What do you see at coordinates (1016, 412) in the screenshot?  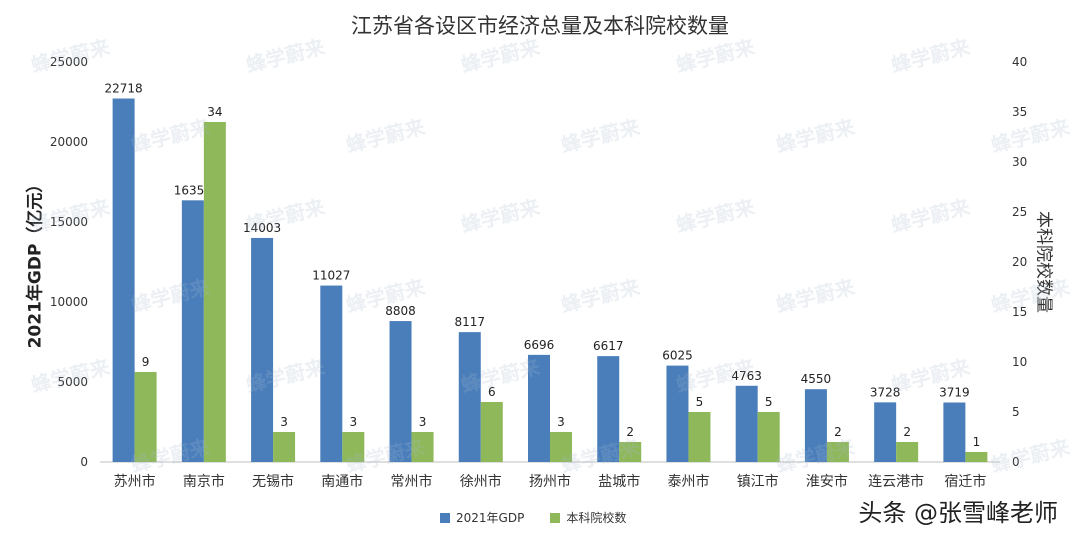 I see `y-right-tick-label: 5` at bounding box center [1016, 412].